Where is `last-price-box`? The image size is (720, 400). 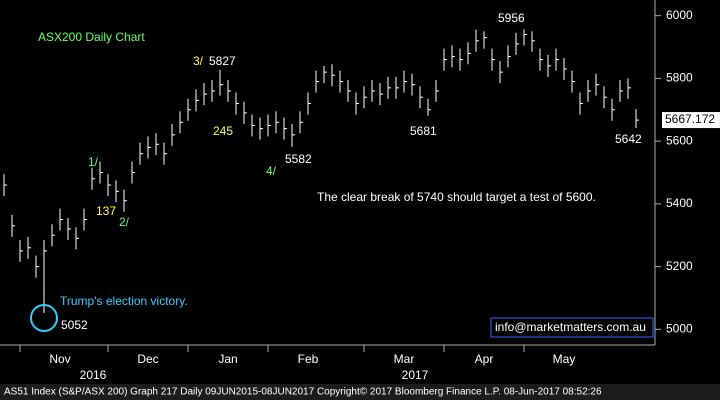
last-price-box is located at coordinates (691, 120).